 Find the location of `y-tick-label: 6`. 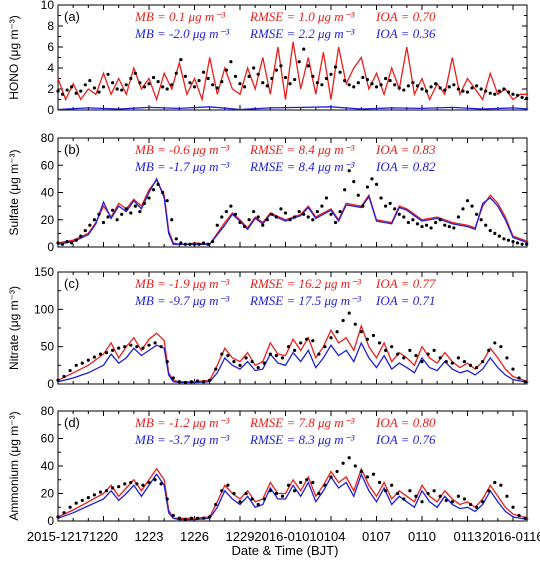

y-tick-label: 6 is located at coordinates (50, 47).